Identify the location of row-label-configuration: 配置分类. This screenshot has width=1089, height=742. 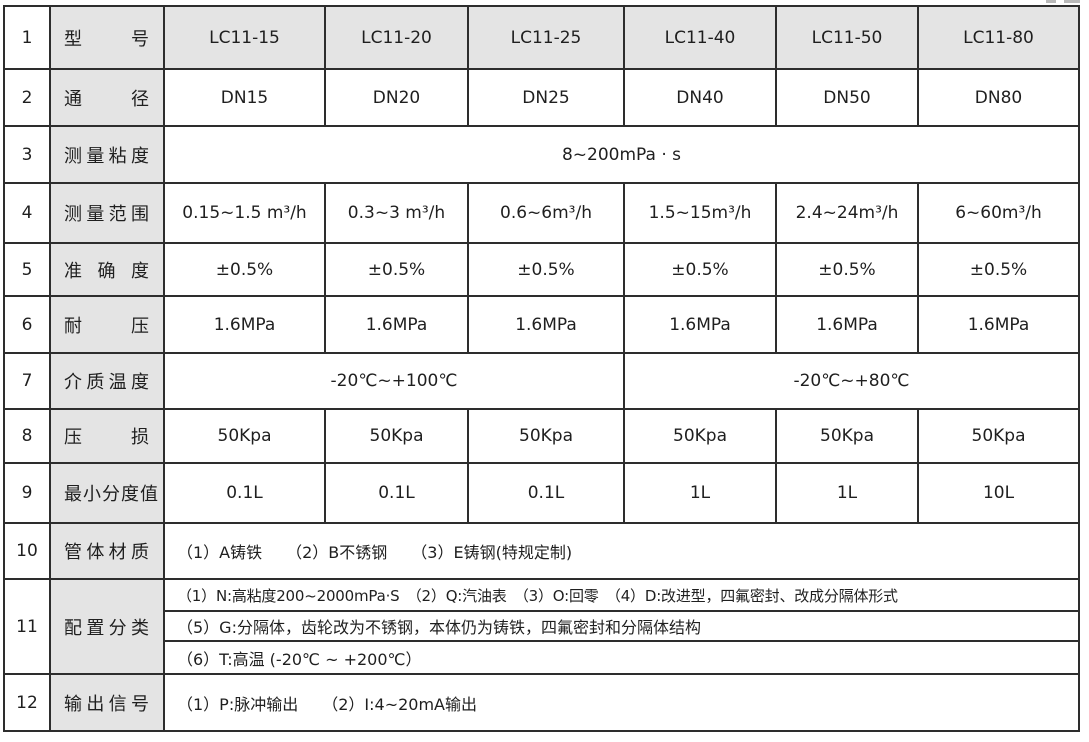
(107, 626).